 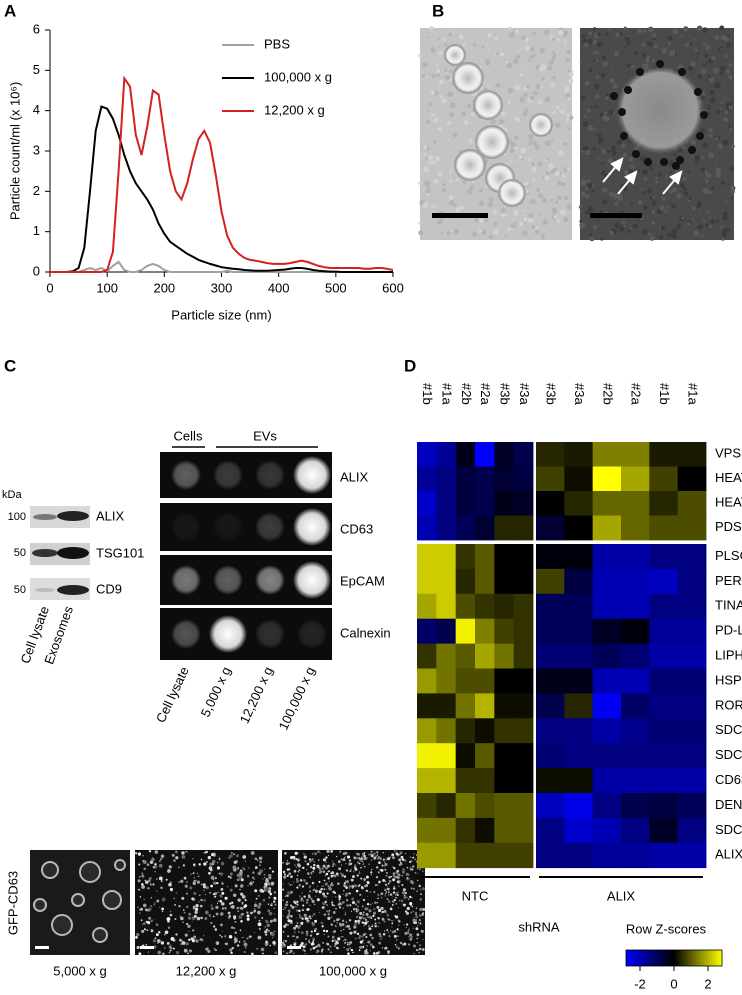 I want to click on column-label: #2a, so click(x=636, y=394).